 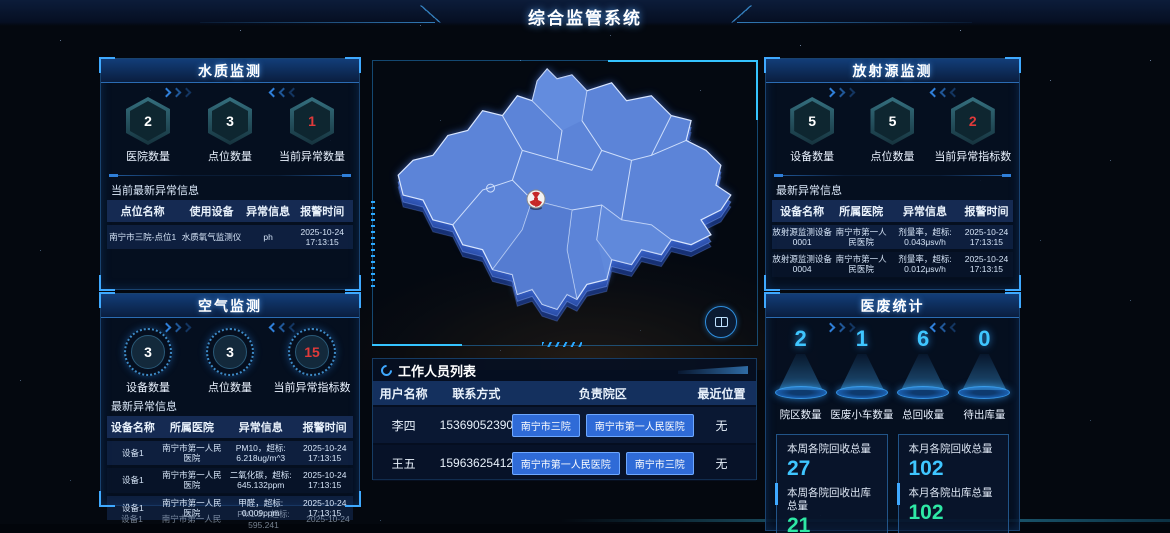 What do you see at coordinates (585, 18) in the screenshot?
I see `page-title: 综合监管系统` at bounding box center [585, 18].